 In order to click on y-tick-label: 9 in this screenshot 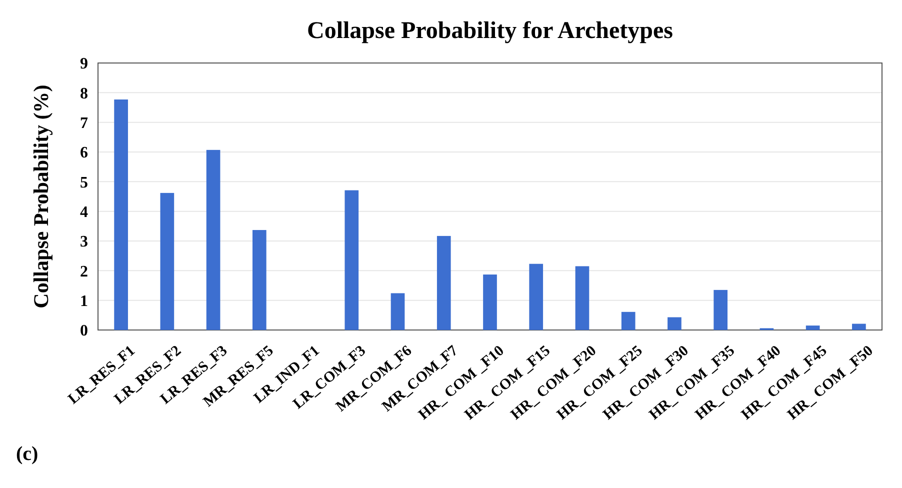, I will do `click(84, 64)`.